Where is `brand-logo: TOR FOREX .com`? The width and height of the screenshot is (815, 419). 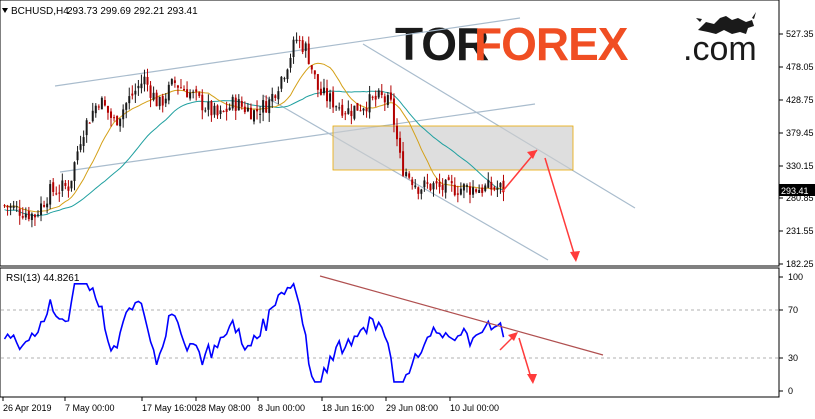 brand-logo: TOR FOREX .com is located at coordinates (576, 41).